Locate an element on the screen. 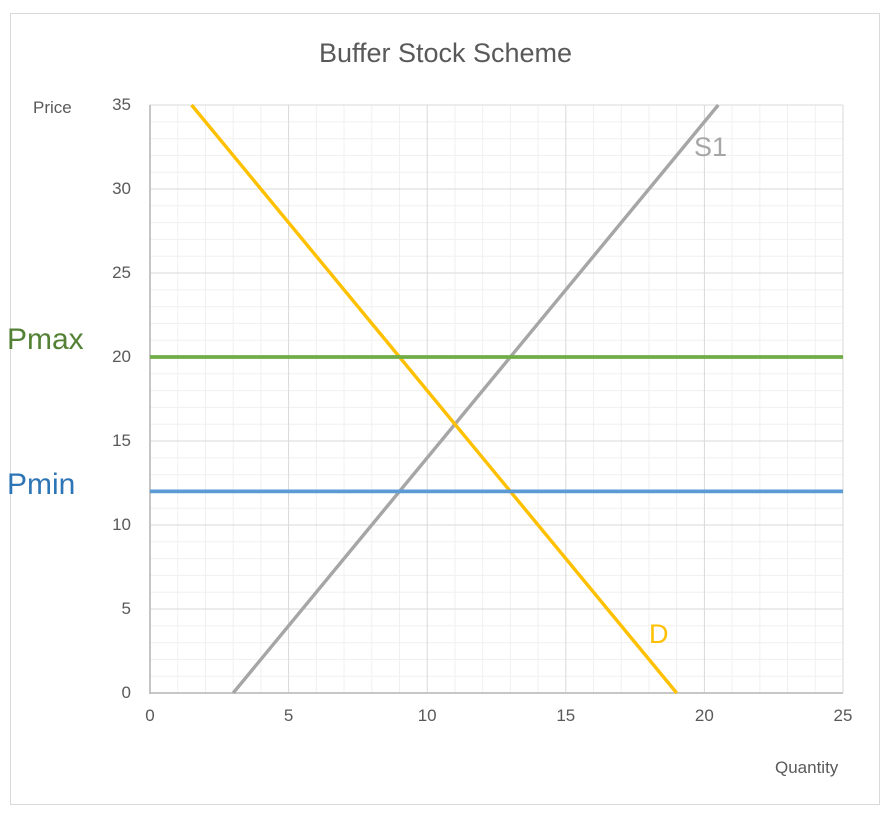 The height and width of the screenshot is (813, 891). supply-series-label: S1 is located at coordinates (711, 147).